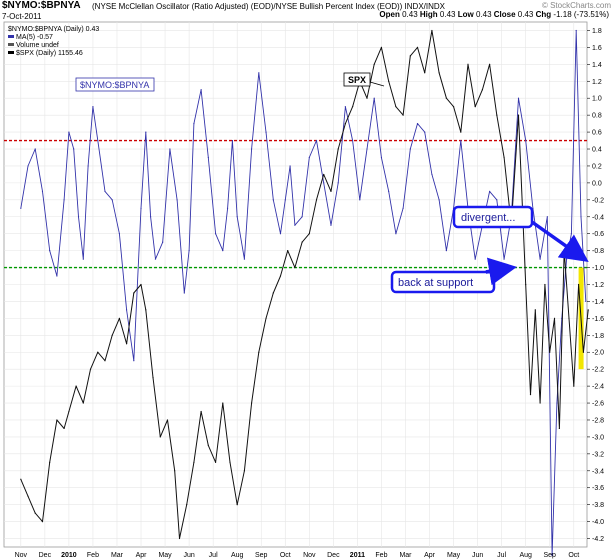  I want to click on y-tick-label: -3.0, so click(598, 437).